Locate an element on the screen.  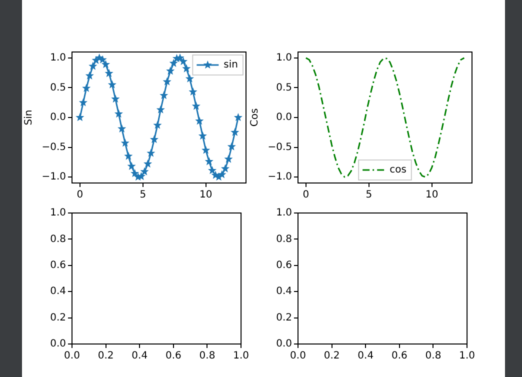
y-axis-title: Sin is located at coordinates (29, 118).